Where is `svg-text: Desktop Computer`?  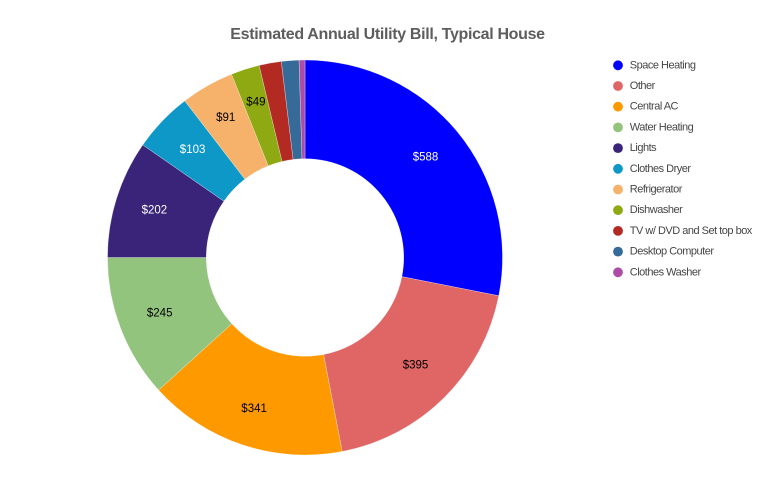 svg-text: Desktop Computer is located at coordinates (672, 252).